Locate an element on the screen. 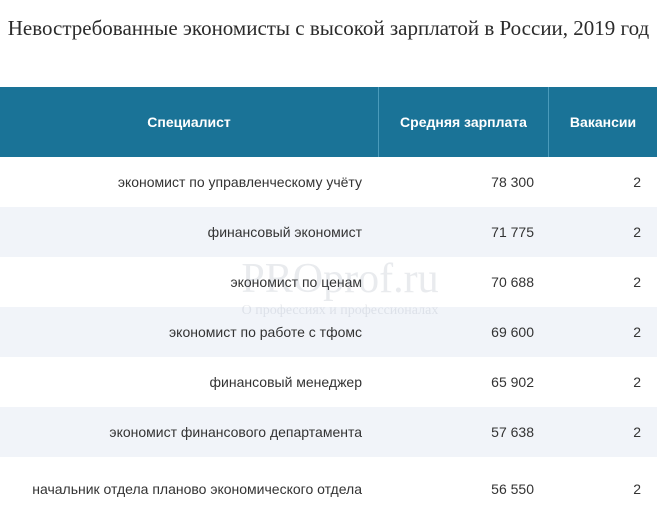  cell-specialist: экономист по работе с тфомс is located at coordinates (265, 332).